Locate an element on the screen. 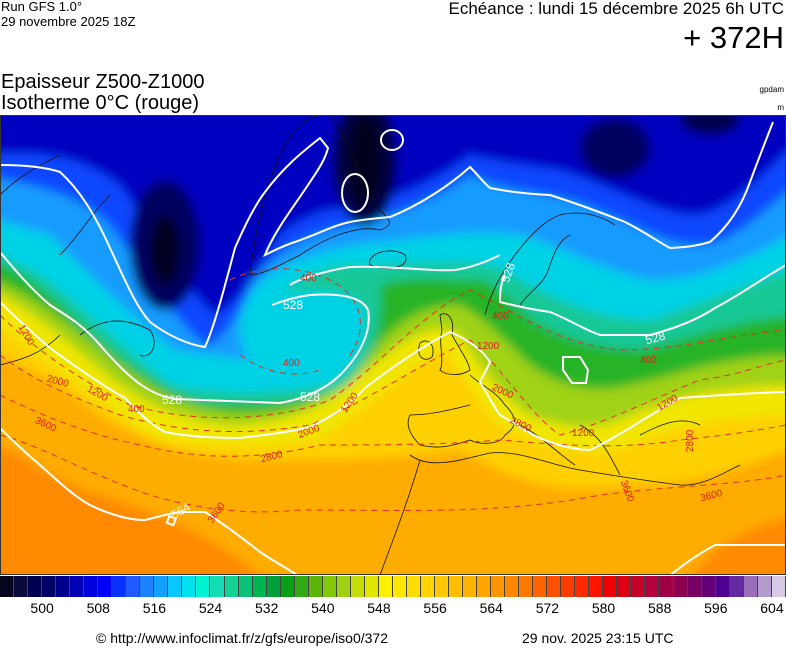  field-low-arctic-east is located at coordinates (710, 125).